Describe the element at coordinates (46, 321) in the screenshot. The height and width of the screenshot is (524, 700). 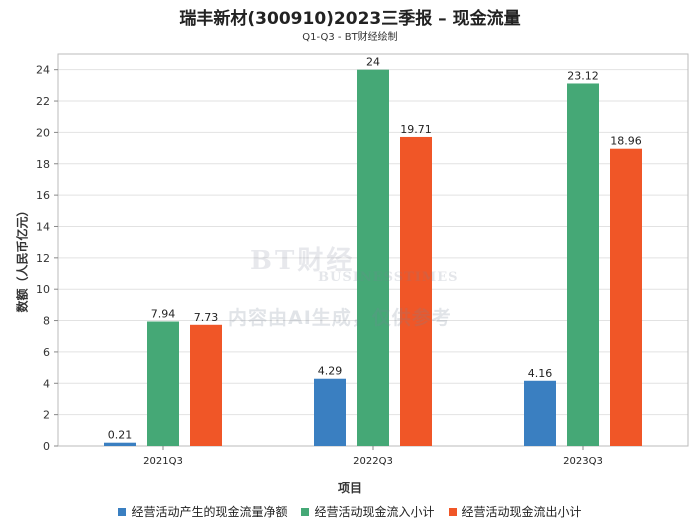
I see `y-tick-label: 8` at that location.